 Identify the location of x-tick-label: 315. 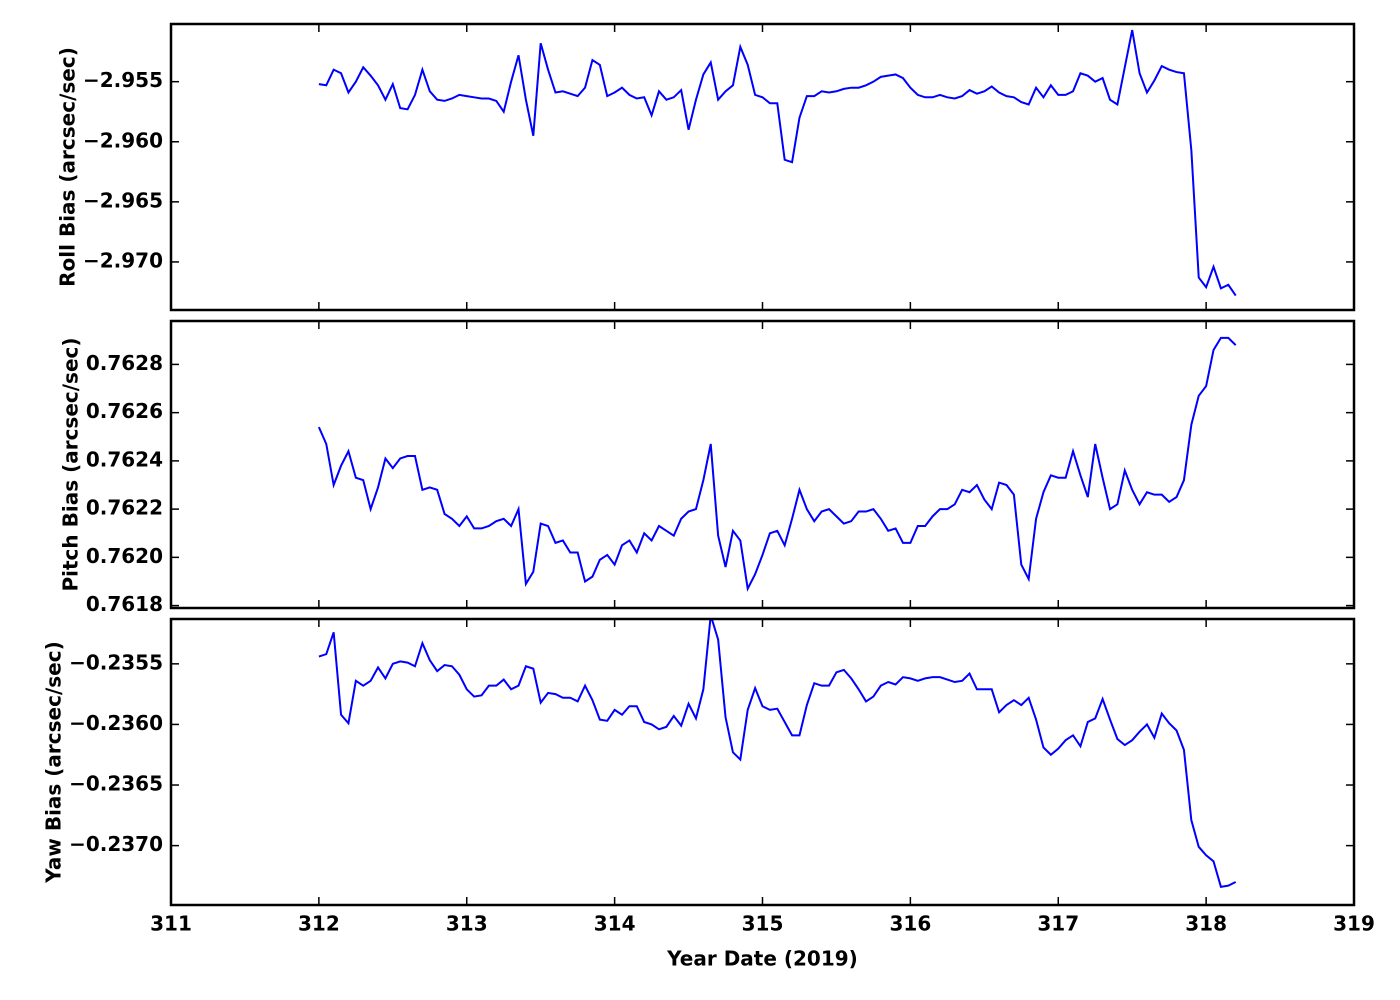
(763, 924).